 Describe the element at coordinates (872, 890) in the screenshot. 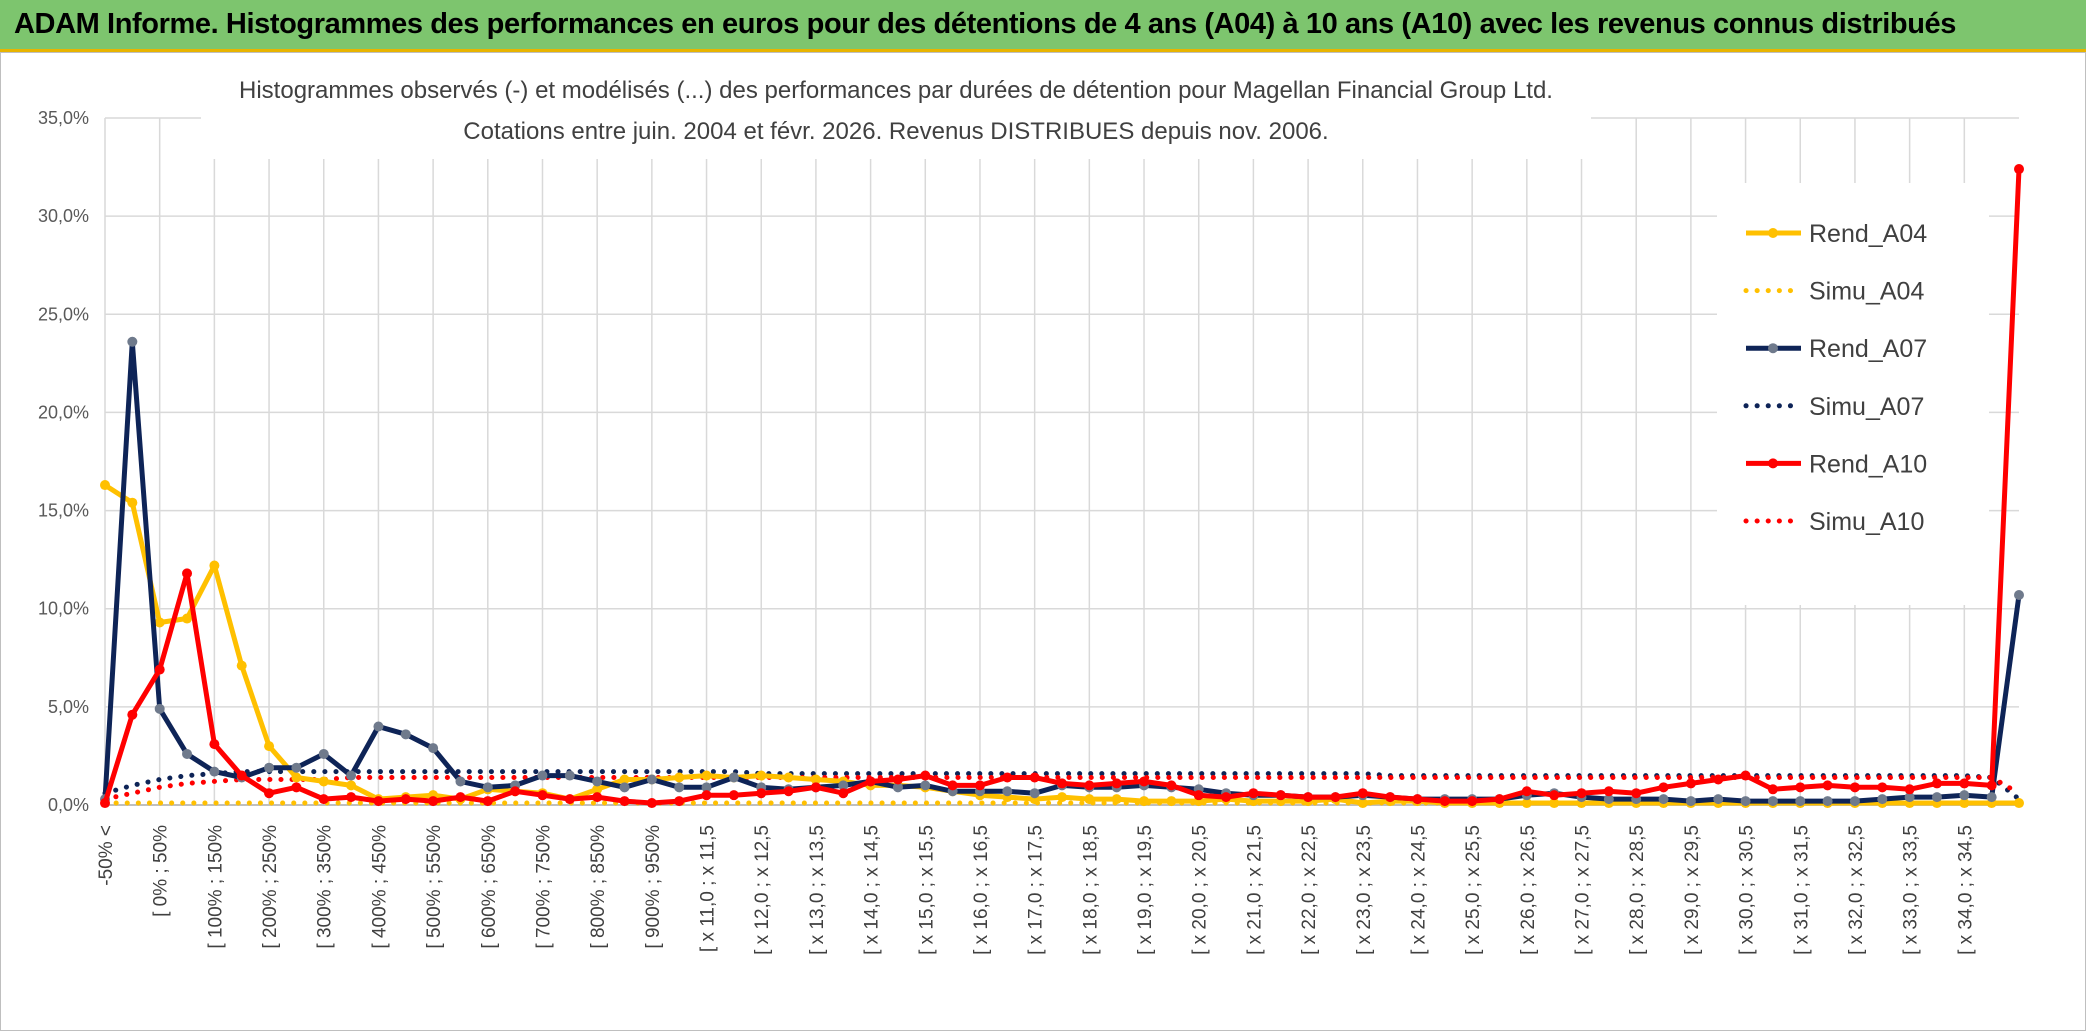

I see `x-tick-label: [ x 14,0 ; x 14,5` at that location.